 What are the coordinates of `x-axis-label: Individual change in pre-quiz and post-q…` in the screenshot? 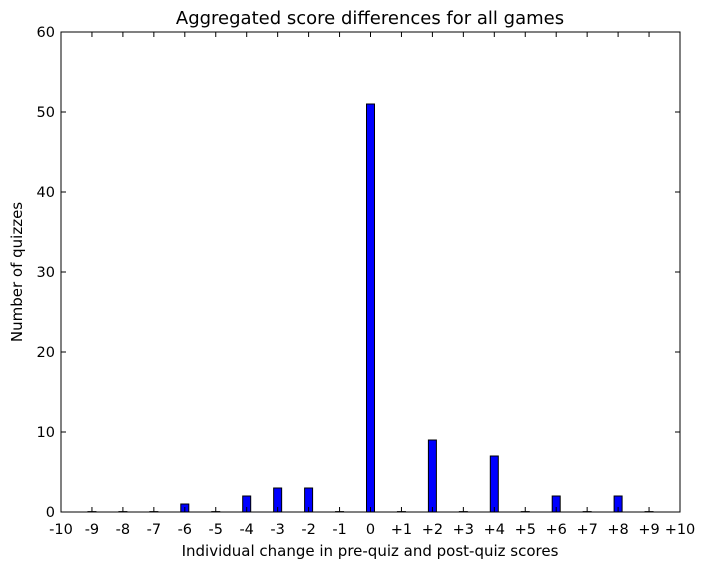 It's located at (370, 551).